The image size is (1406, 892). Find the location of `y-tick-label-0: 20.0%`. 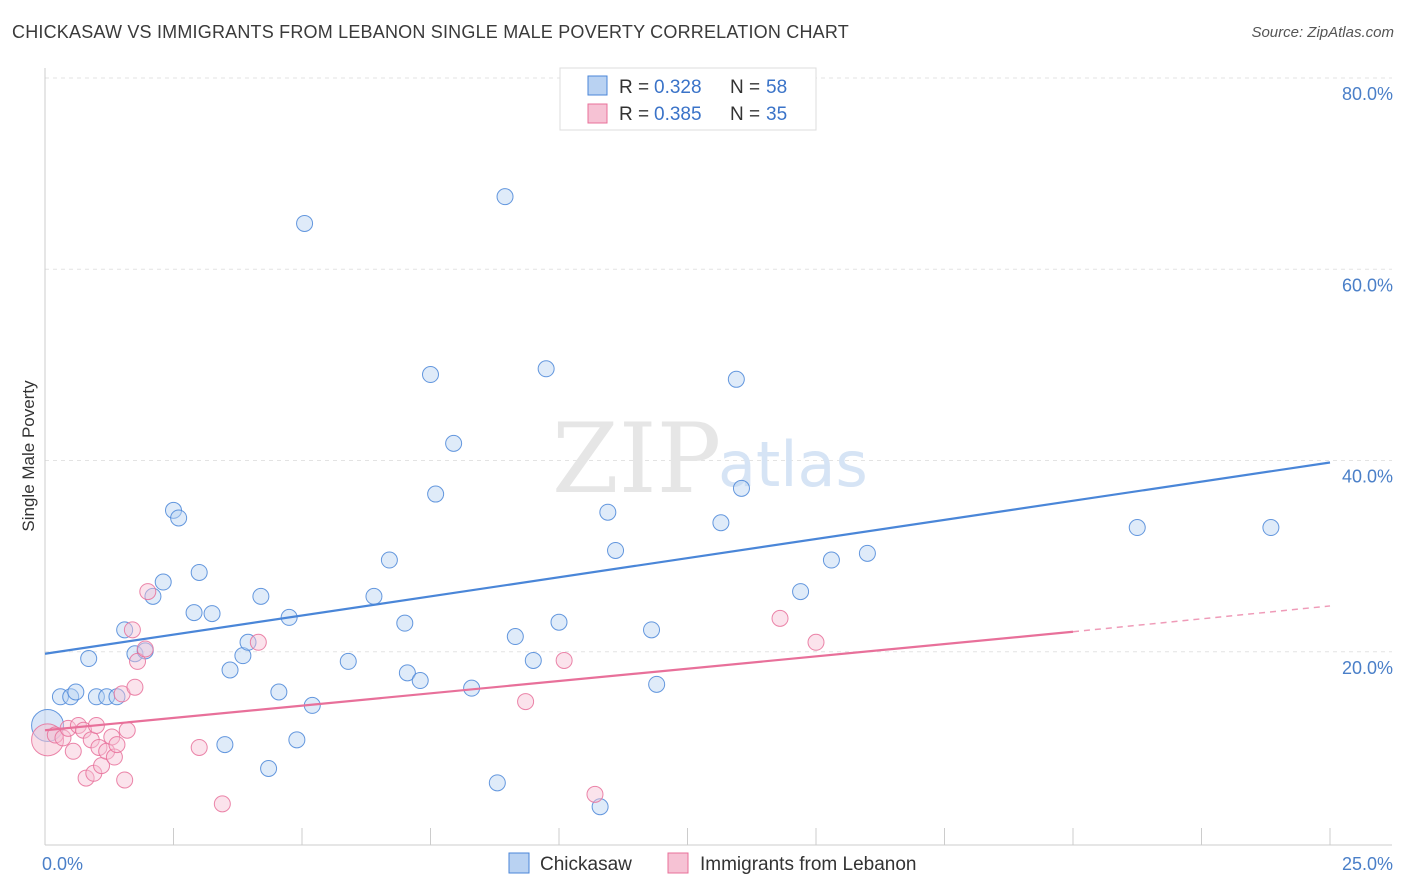

y-tick-label-0: 20.0% is located at coordinates (1367, 668).